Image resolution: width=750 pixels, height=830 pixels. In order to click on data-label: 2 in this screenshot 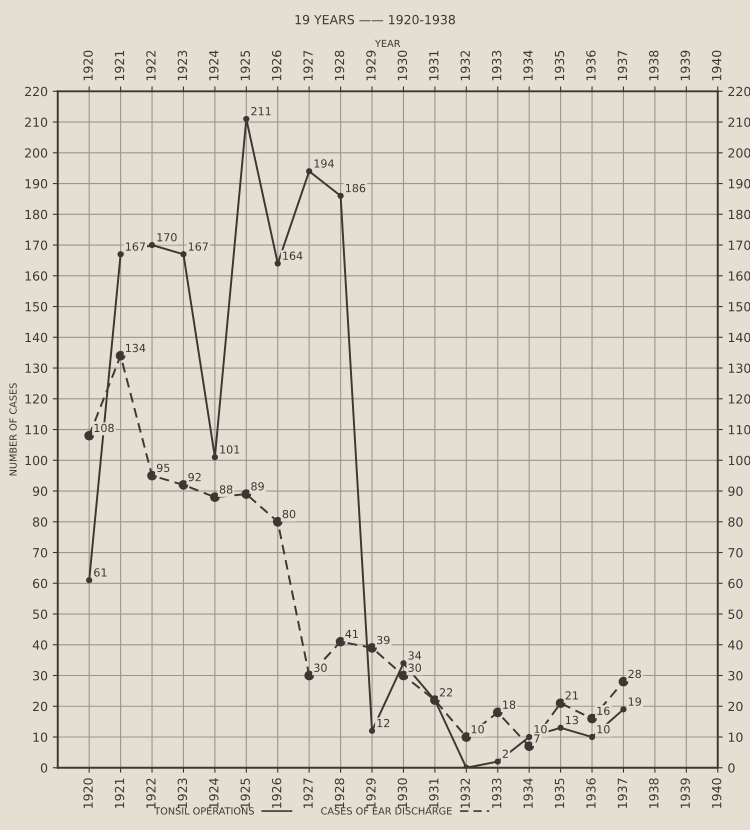, I will do `click(505, 754)`.